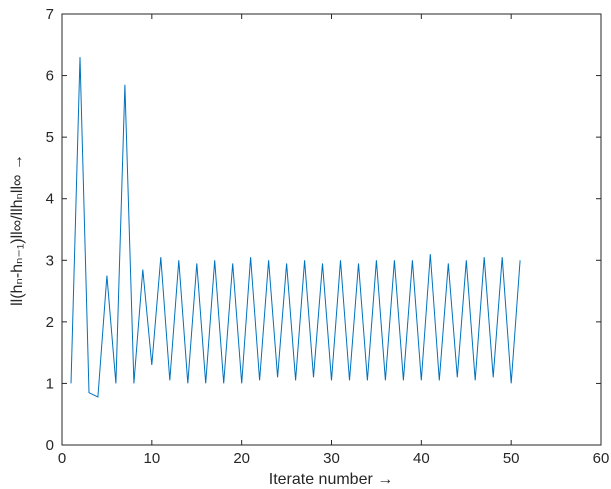 The width and height of the screenshot is (611, 489). What do you see at coordinates (601, 458) in the screenshot?
I see `x-tick-label: 60` at bounding box center [601, 458].